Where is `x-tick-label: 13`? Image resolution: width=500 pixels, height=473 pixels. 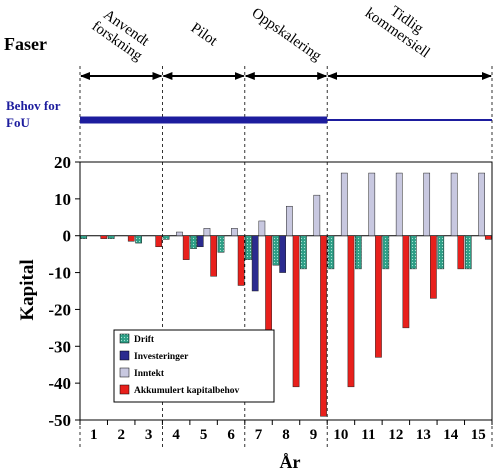 x-tick-label: 13 is located at coordinates (423, 435).